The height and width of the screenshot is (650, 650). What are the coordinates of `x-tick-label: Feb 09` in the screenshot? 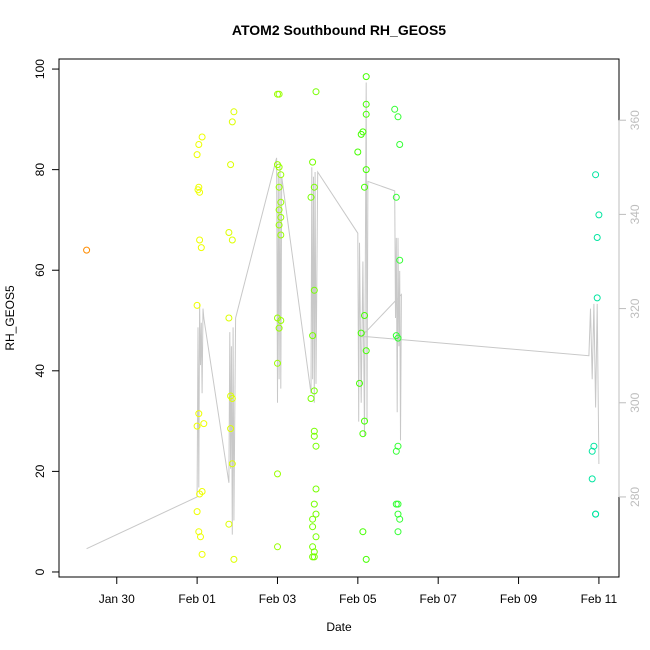 It's located at (519, 599).